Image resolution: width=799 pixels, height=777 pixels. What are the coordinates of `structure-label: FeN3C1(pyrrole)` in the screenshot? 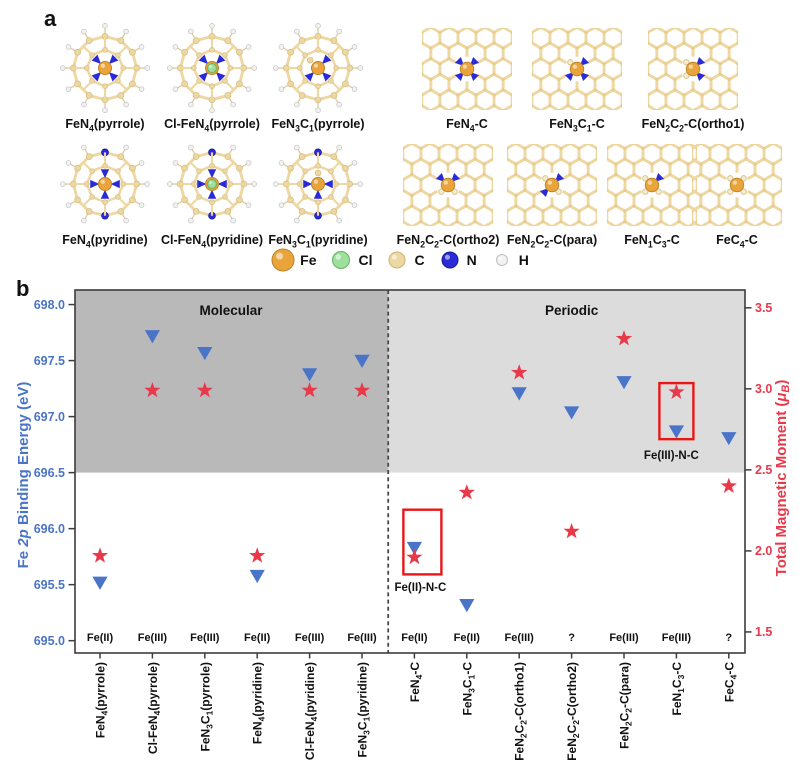 It's located at (318, 125).